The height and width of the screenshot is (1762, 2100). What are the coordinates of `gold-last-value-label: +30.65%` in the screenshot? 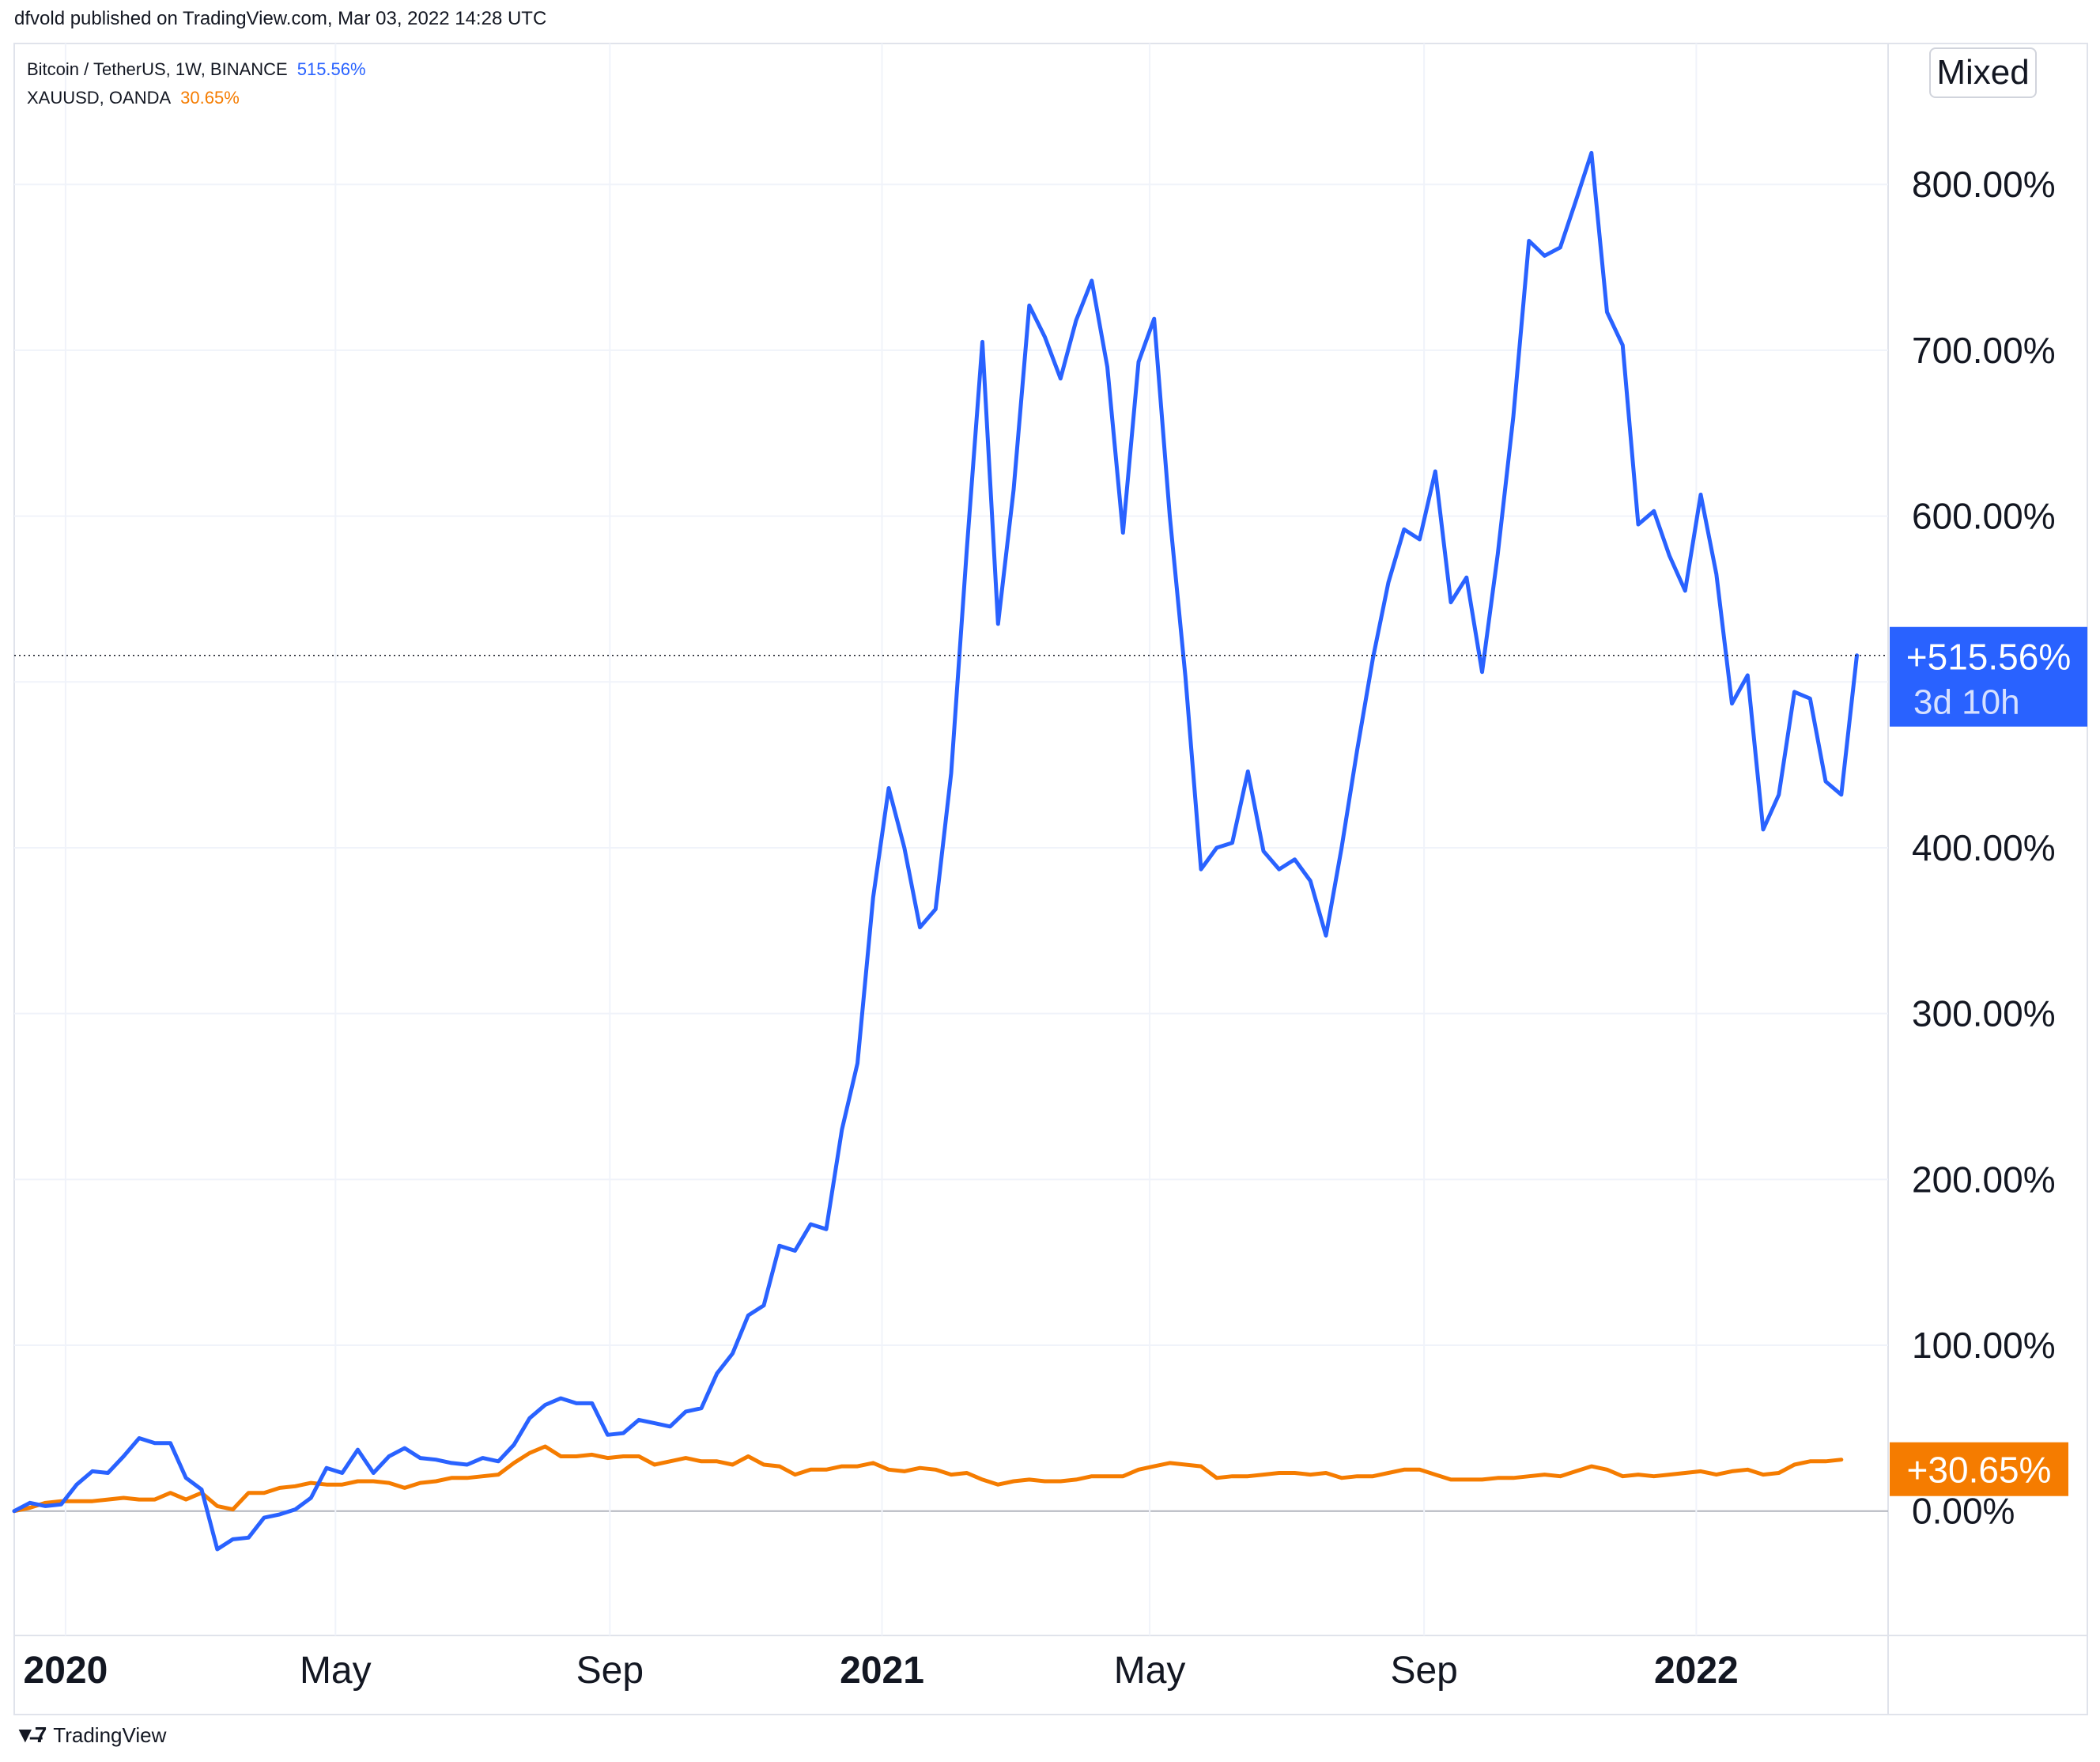 It's located at (1979, 1470).